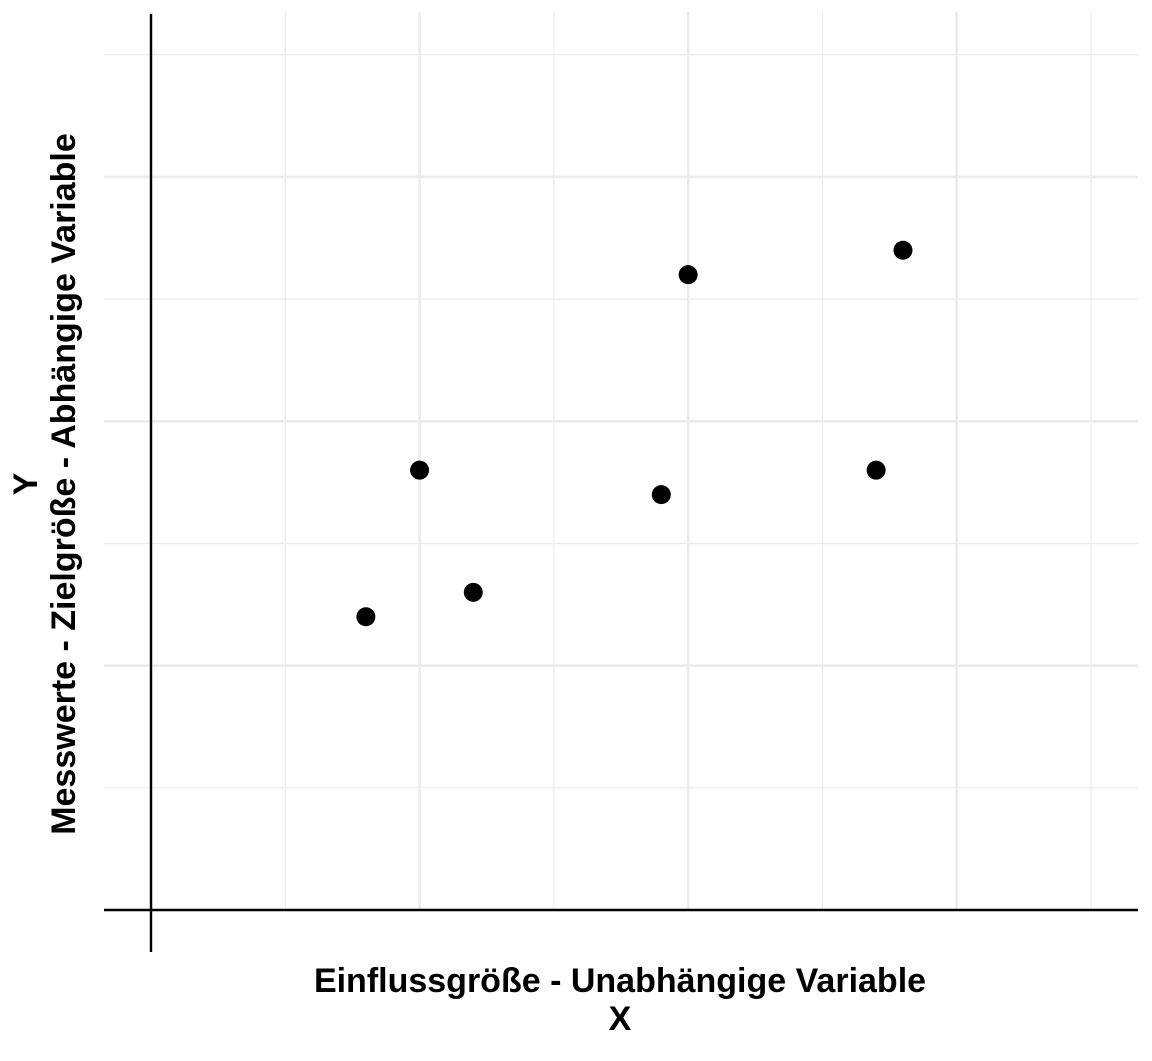  I want to click on x-axis-title: Einflussgröße - Unabhängige Variable X, so click(576, 1000).